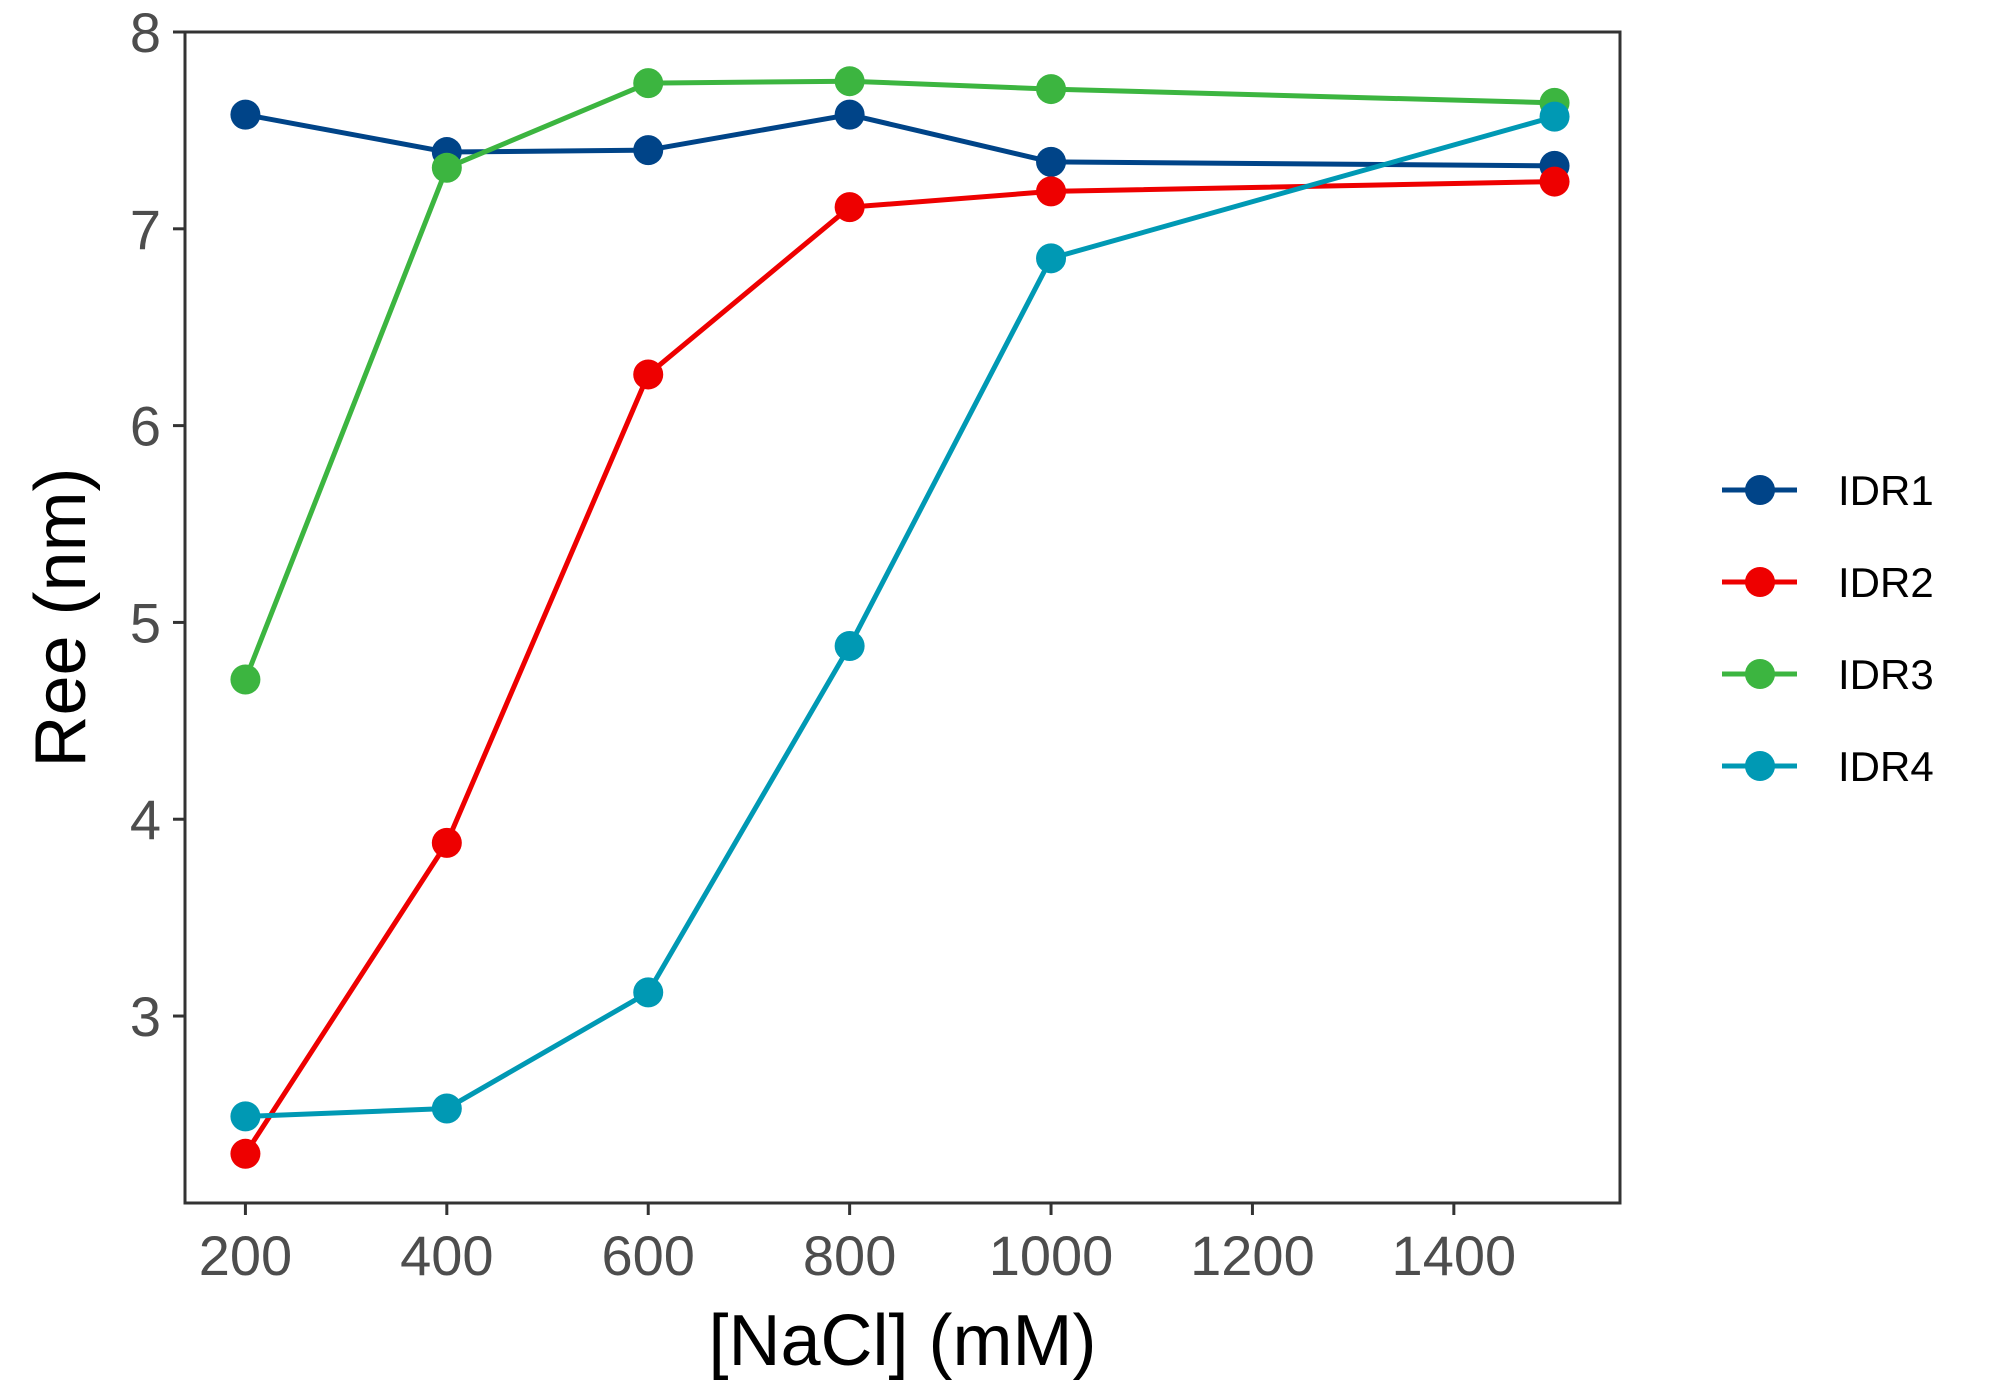  What do you see at coordinates (1886, 766) in the screenshot?
I see `legend-label: IDR4` at bounding box center [1886, 766].